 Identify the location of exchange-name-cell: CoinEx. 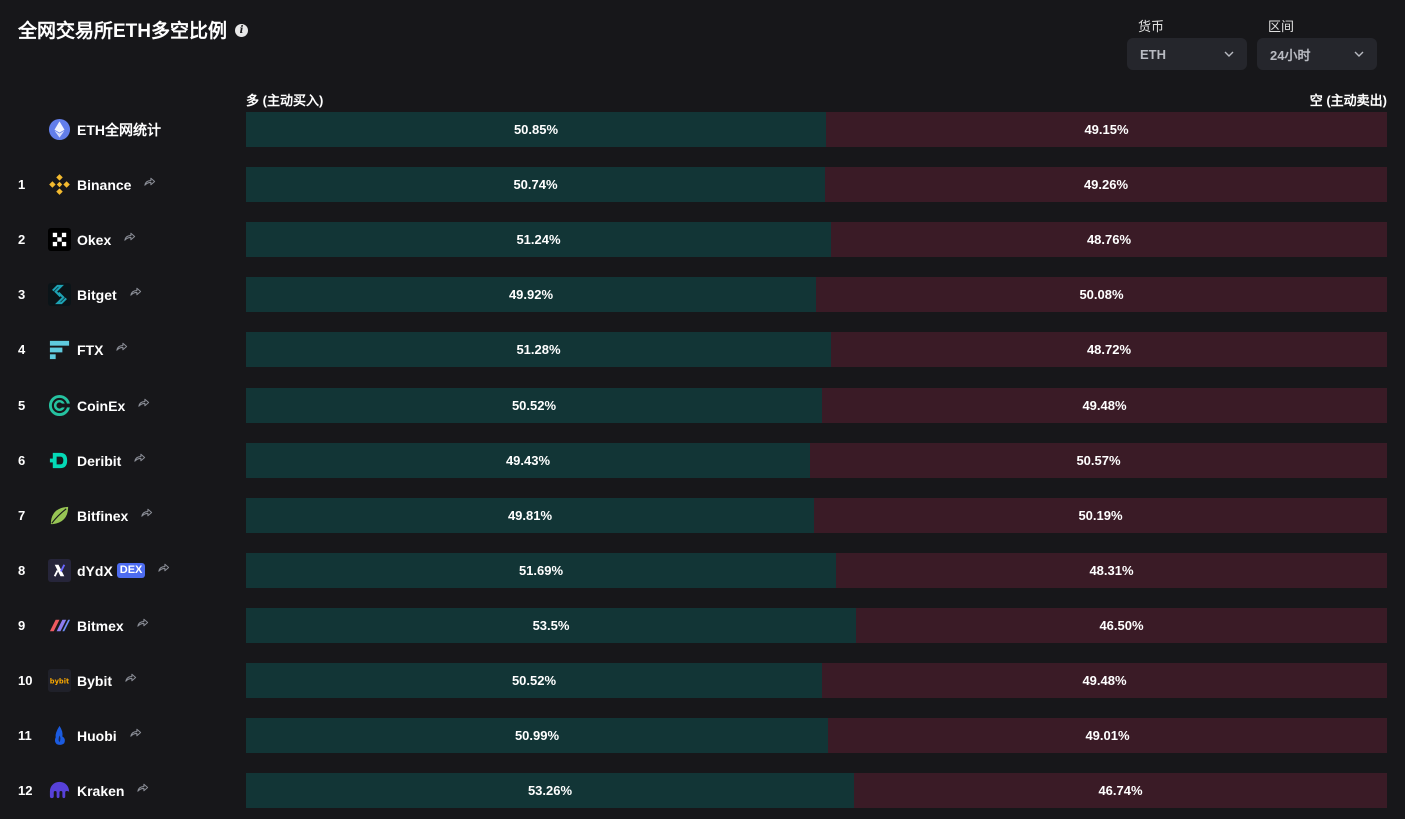
(113, 405).